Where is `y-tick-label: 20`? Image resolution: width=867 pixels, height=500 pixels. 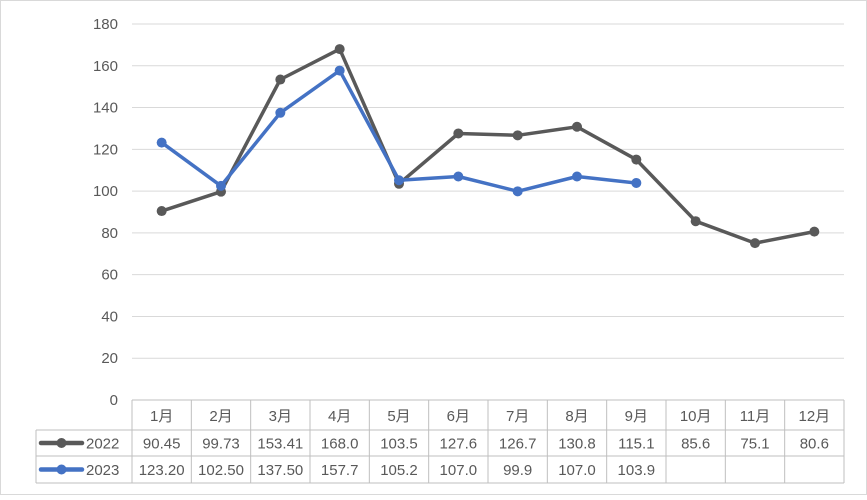
y-tick-label: 20 is located at coordinates (109, 358).